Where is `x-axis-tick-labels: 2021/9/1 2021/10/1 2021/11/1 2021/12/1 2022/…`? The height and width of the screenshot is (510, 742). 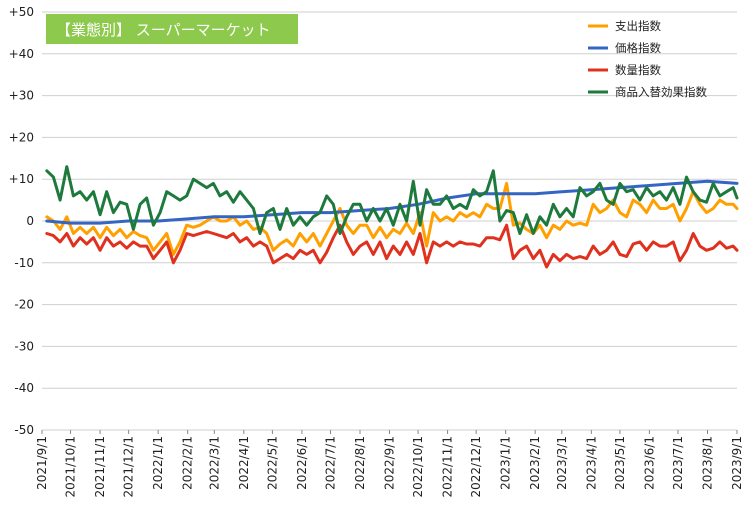
x-axis-tick-labels: 2021/9/1 2021/10/1 2021/11/1 2021/12/1 2022/… is located at coordinates (388, 464).